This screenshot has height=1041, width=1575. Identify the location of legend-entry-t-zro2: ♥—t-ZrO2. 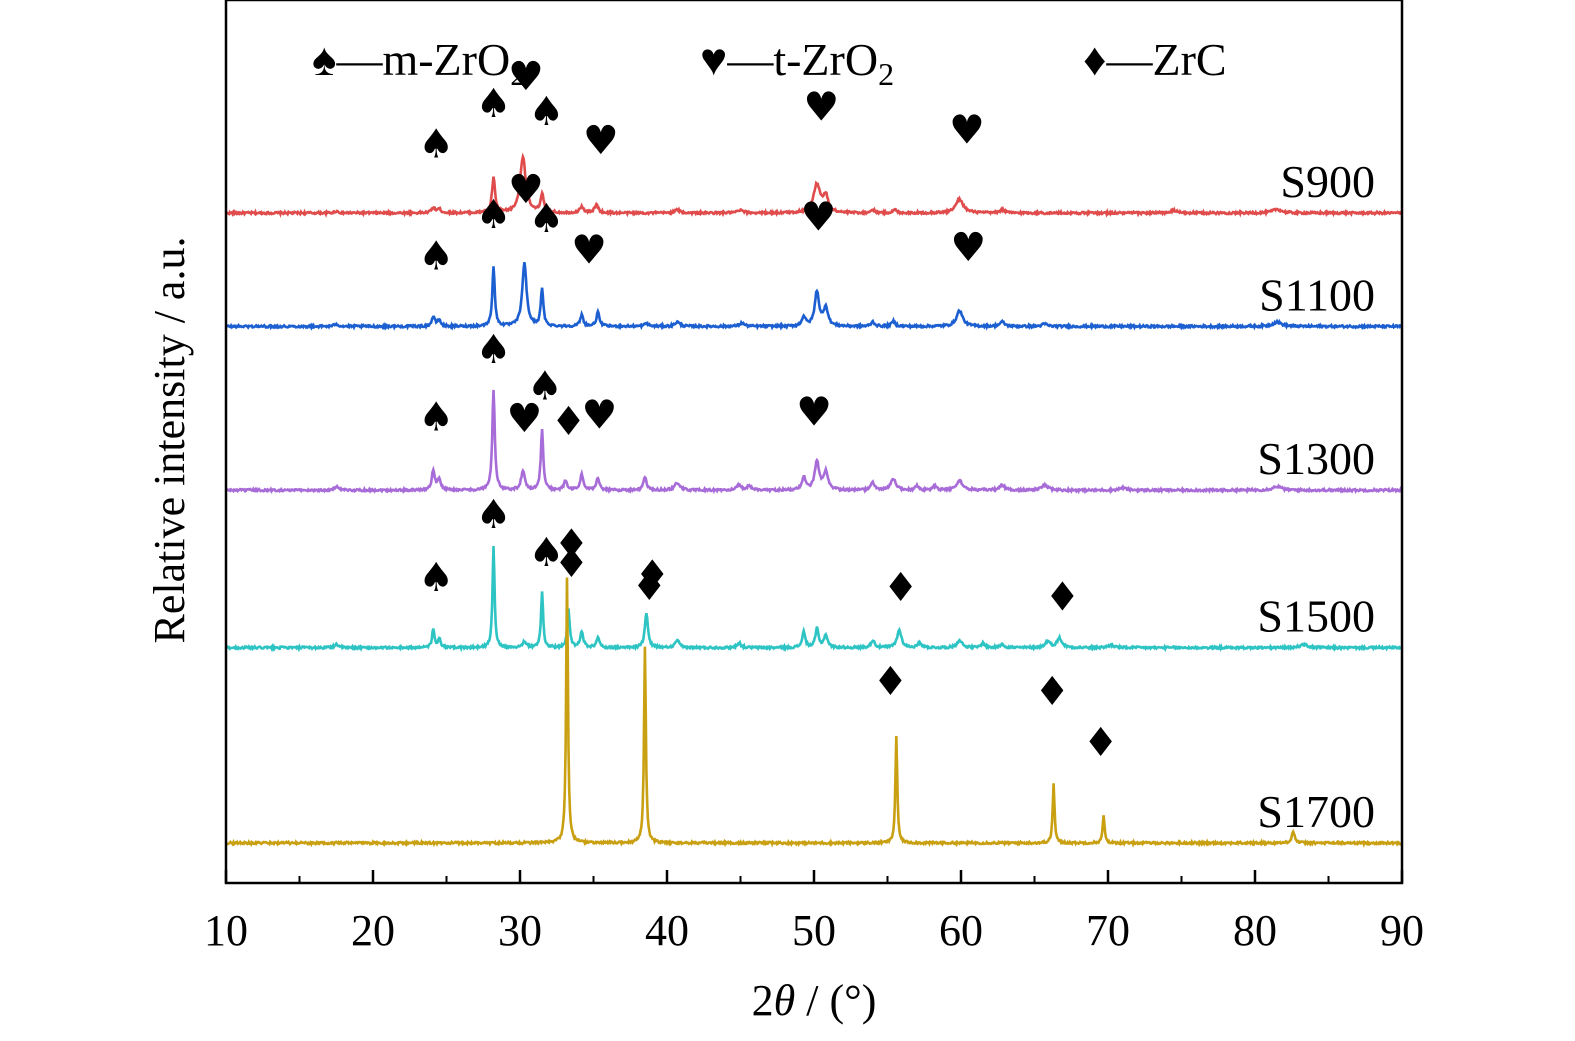
(797, 63).